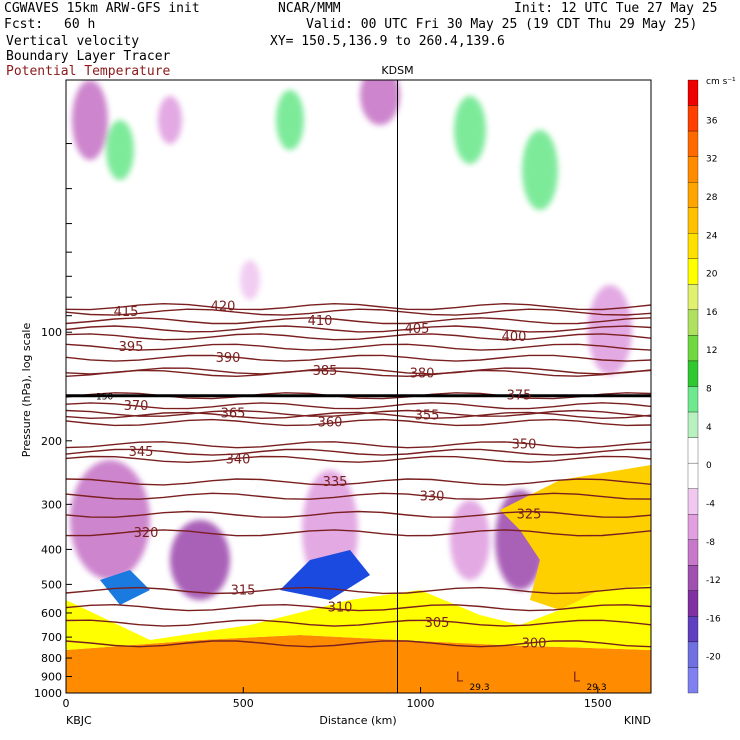 The image size is (740, 740). I want to click on org-label: NCAR/MMM, so click(309, 8).